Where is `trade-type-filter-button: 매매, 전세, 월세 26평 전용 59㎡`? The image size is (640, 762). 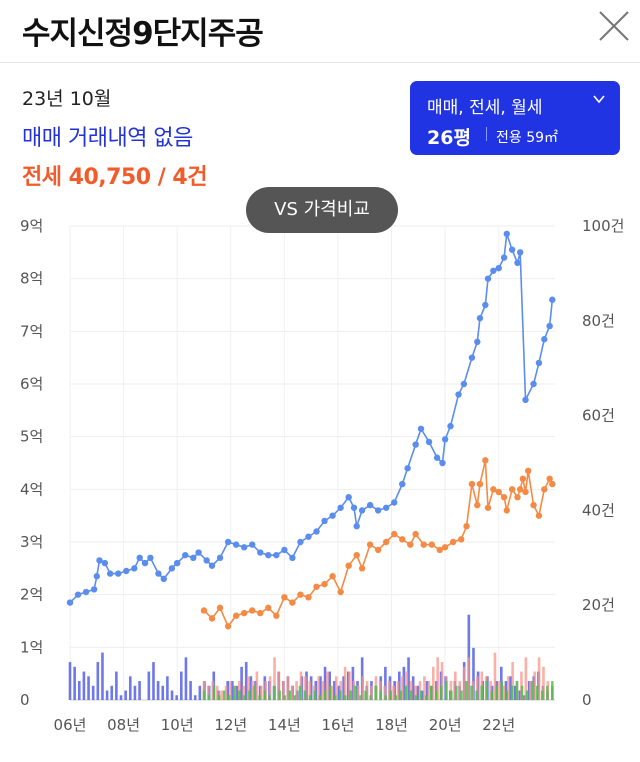
trade-type-filter-button: 매매, 전세, 월세 26평 전용 59㎡ is located at coordinates (515, 118).